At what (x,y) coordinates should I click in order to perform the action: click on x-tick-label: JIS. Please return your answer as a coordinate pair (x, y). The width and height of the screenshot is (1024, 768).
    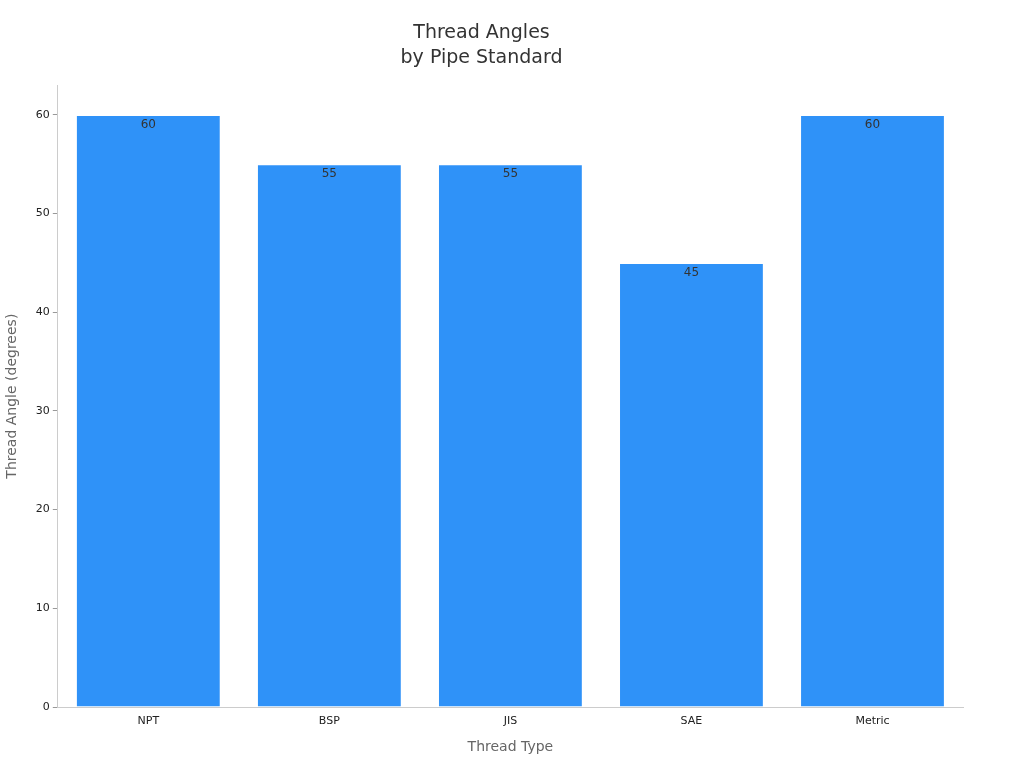
    Looking at the image, I should click on (510, 721).